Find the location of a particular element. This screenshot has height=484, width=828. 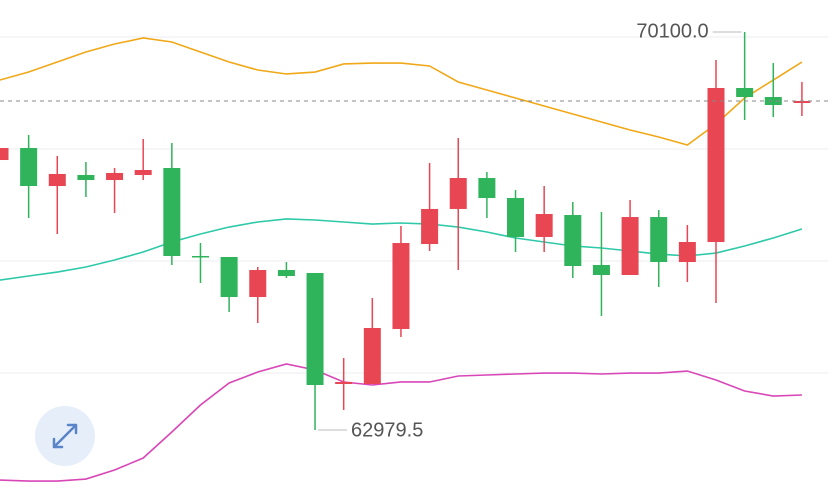

expand-button is located at coordinates (65, 436).